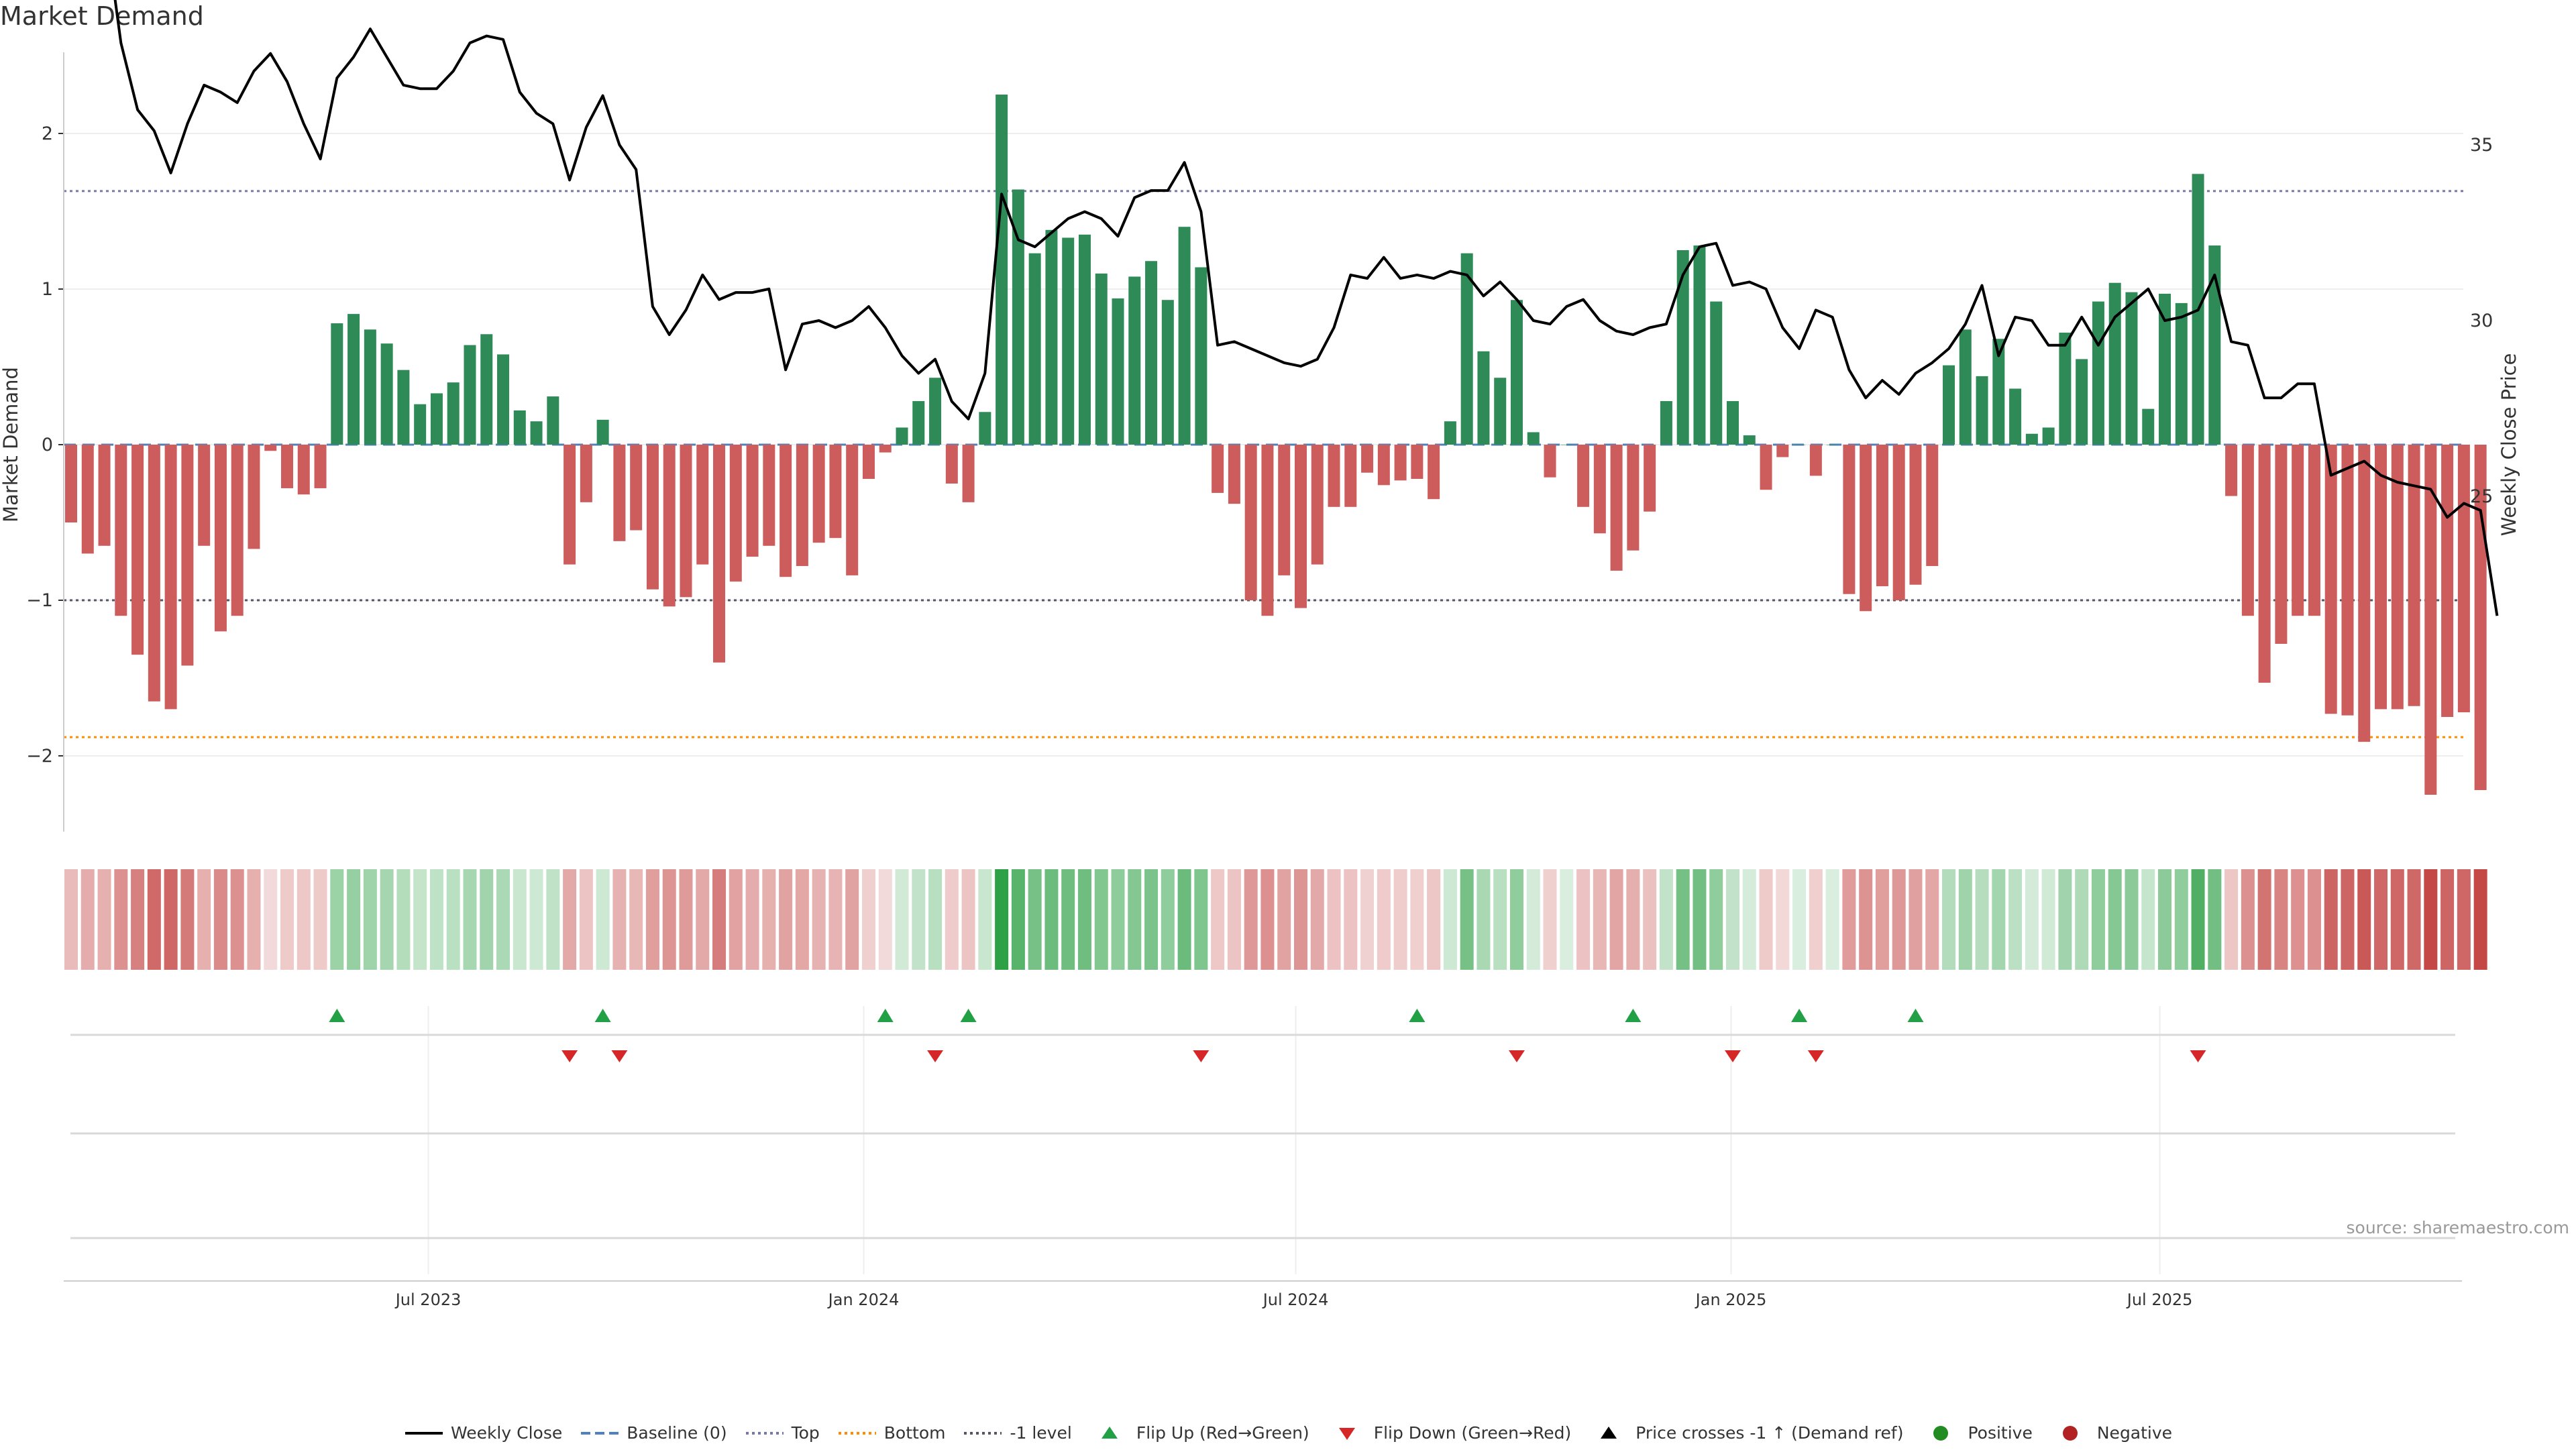  Describe the element at coordinates (11, 444) in the screenshot. I see `y-axis-label: Market Demand` at that location.